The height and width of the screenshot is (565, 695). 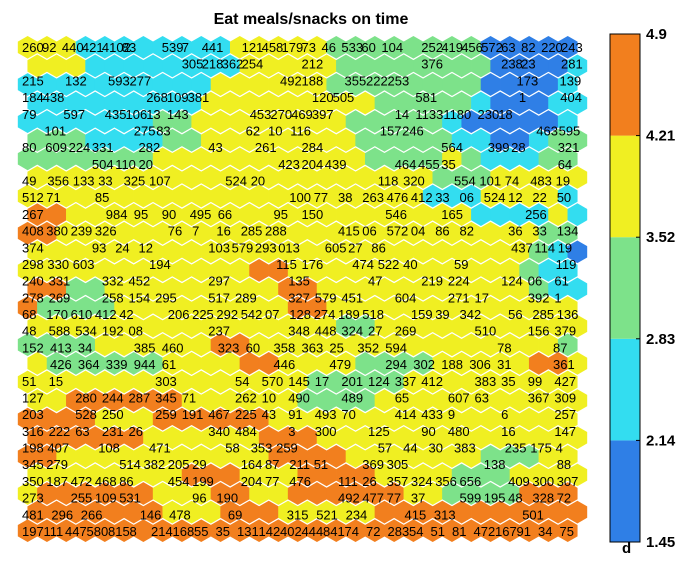 I want to click on cell-count-label: 474, so click(x=363, y=264).